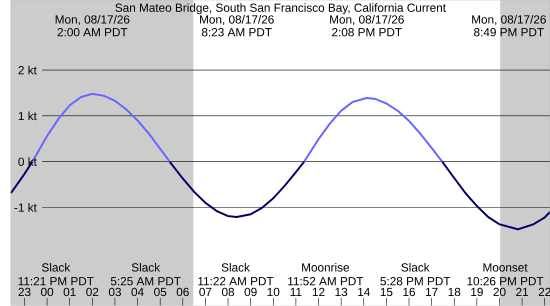  I want to click on x-tick-label: 16, so click(409, 292).